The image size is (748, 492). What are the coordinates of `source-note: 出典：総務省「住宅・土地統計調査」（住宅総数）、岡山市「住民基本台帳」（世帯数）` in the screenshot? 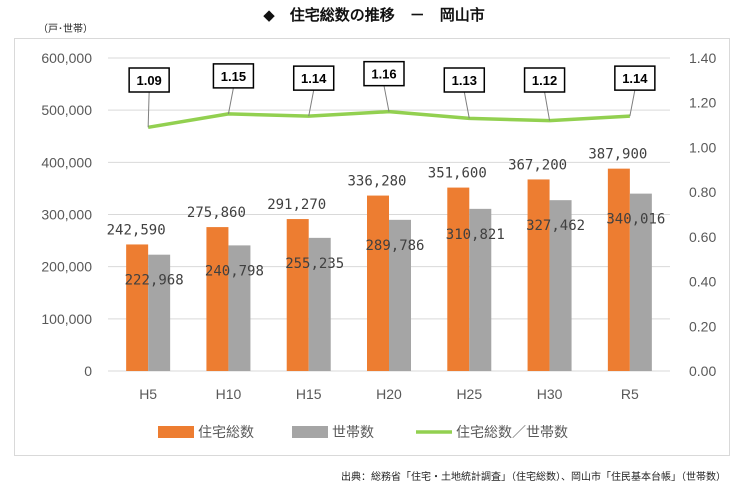 It's located at (533, 477).